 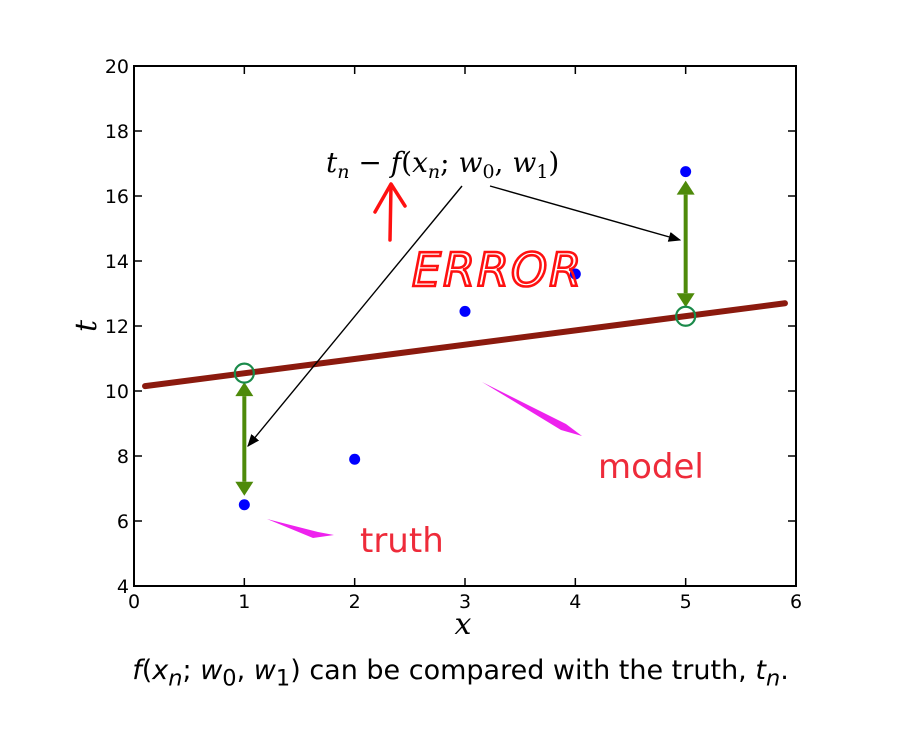 I want to click on formula-comma: ,, so click(x=504, y=162).